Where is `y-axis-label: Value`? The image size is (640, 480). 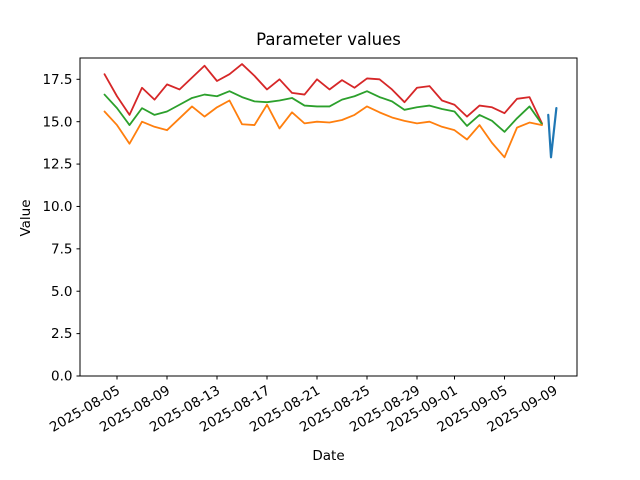
y-axis-label: Value is located at coordinates (26, 218).